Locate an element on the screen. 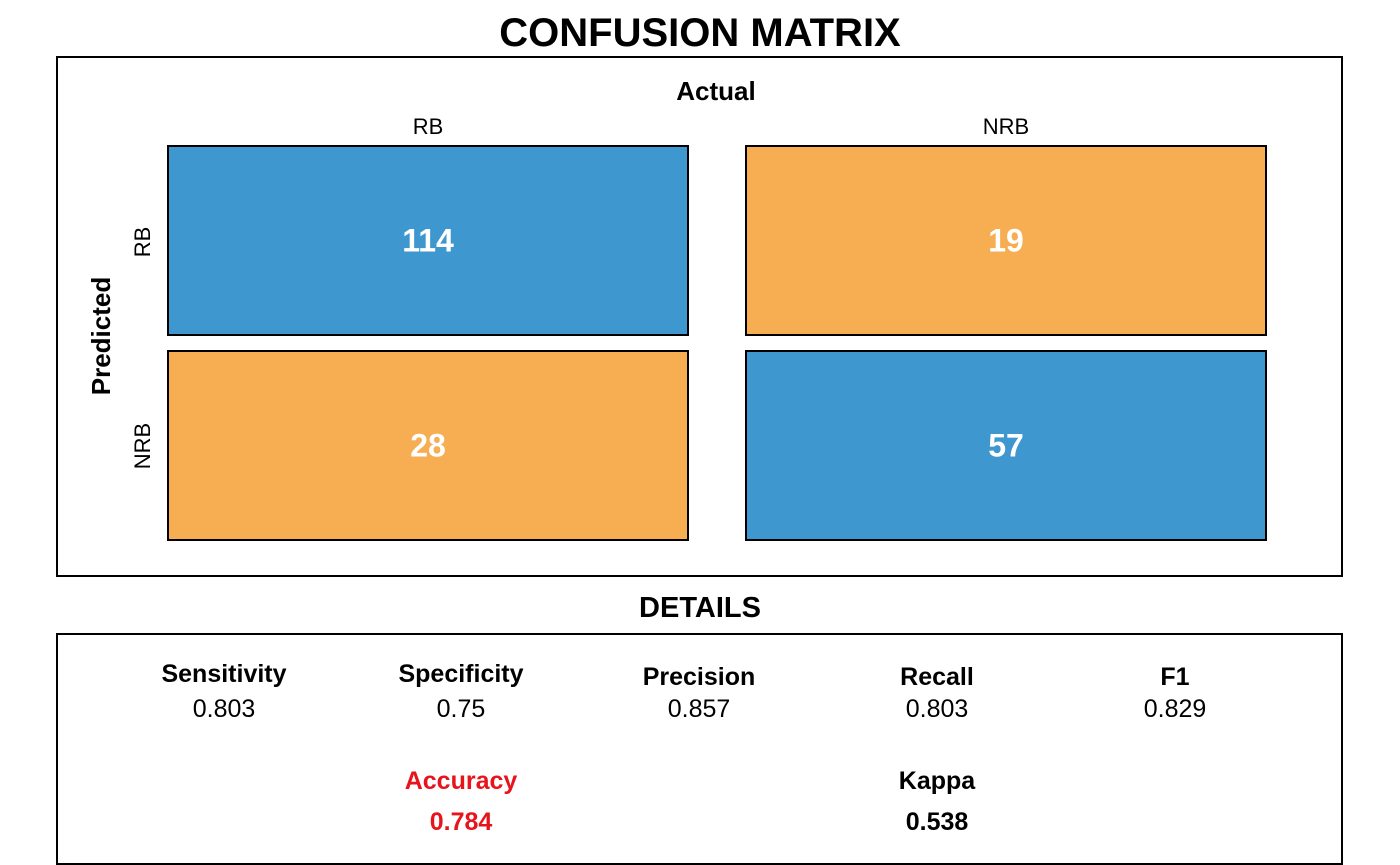  metric-label-recall: Recall is located at coordinates (937, 677).